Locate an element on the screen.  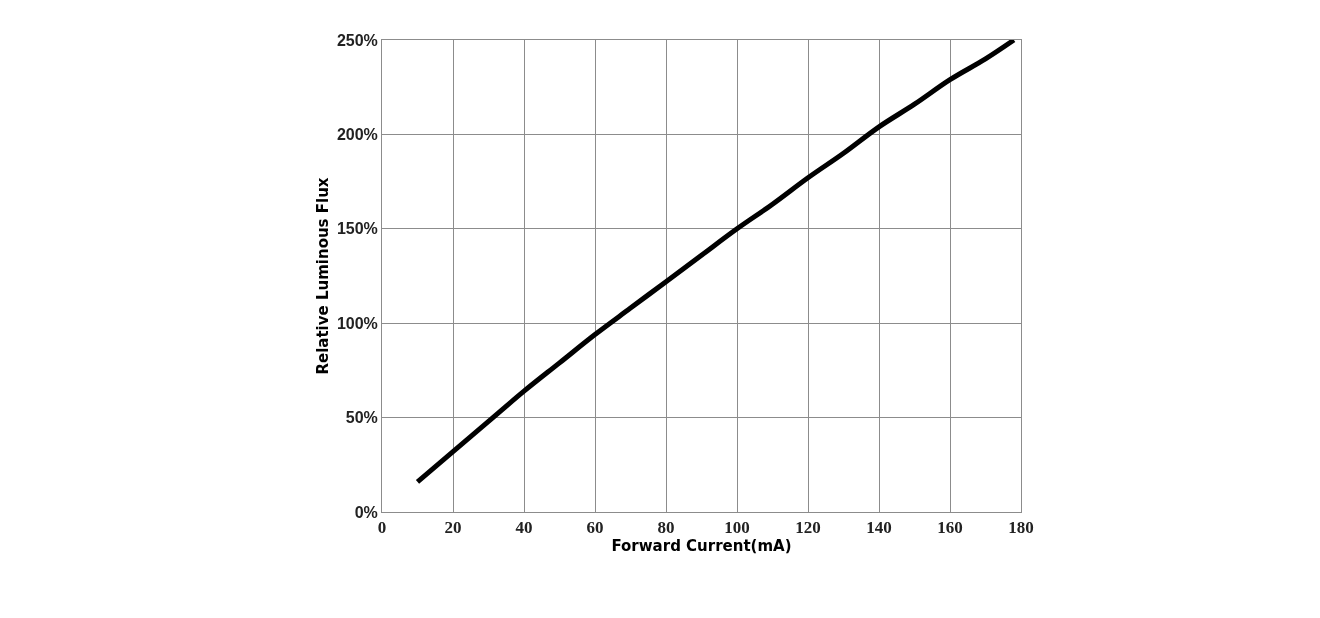
y-tick-label: 0% is located at coordinates (366, 512).